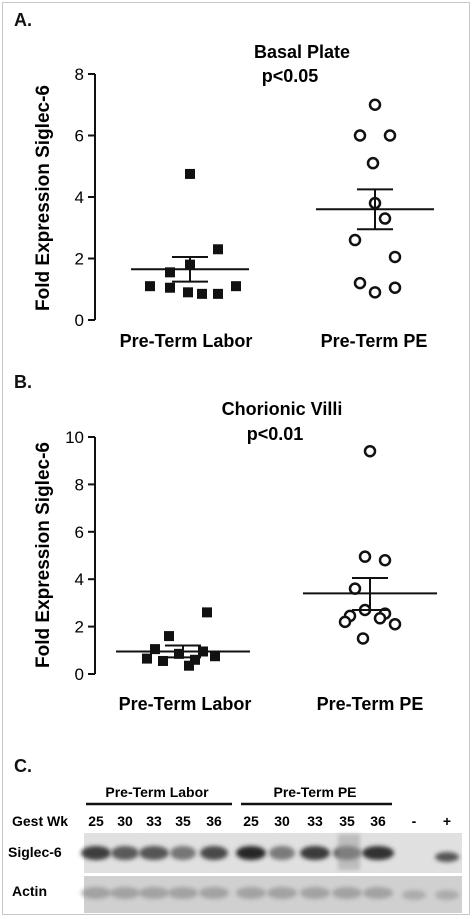 Image resolution: width=474 pixels, height=919 pixels. I want to click on chart-a-category-0: Pre-Term Labor, so click(186, 341).